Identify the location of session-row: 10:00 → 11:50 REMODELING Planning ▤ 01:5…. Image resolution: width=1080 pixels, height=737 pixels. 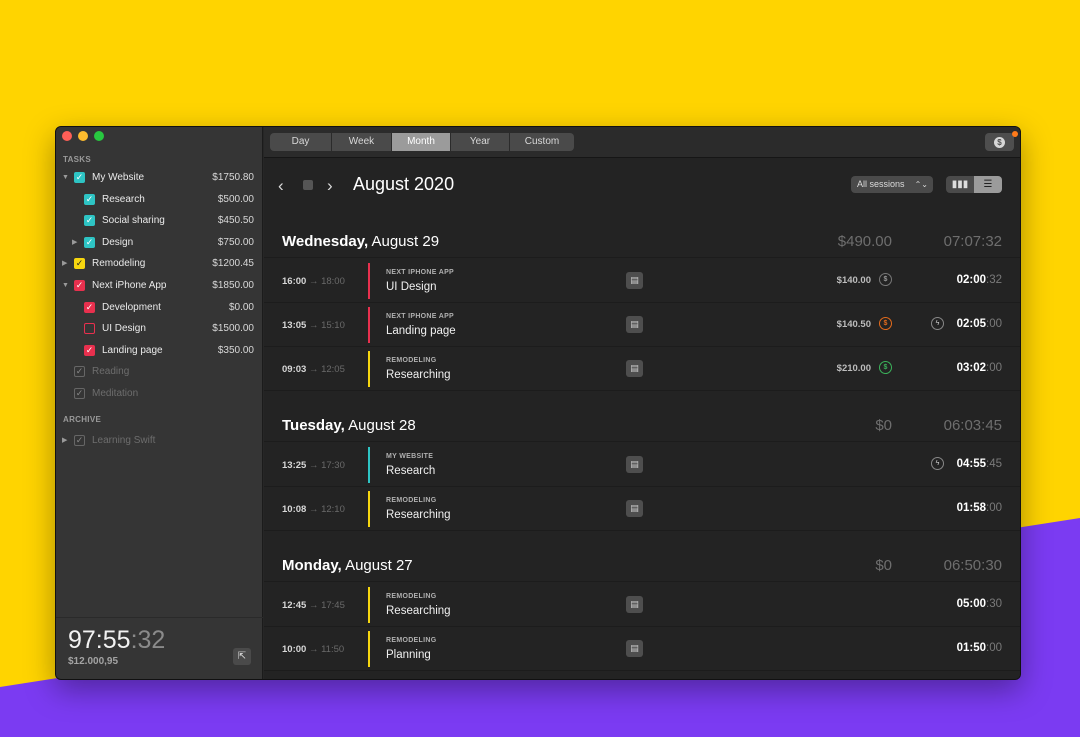
(642, 649).